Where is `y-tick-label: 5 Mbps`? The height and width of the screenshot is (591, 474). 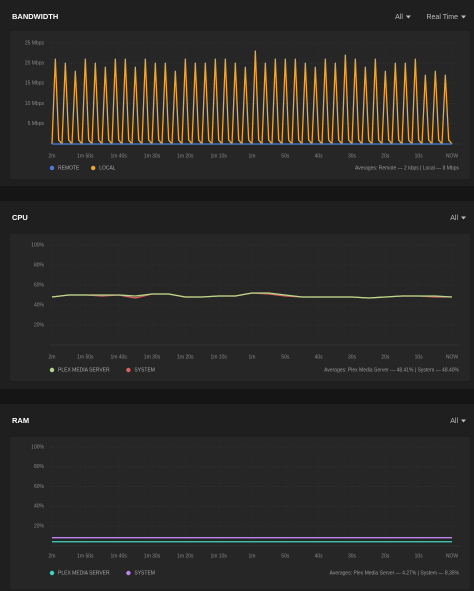
y-tick-label: 5 Mbps is located at coordinates (36, 124).